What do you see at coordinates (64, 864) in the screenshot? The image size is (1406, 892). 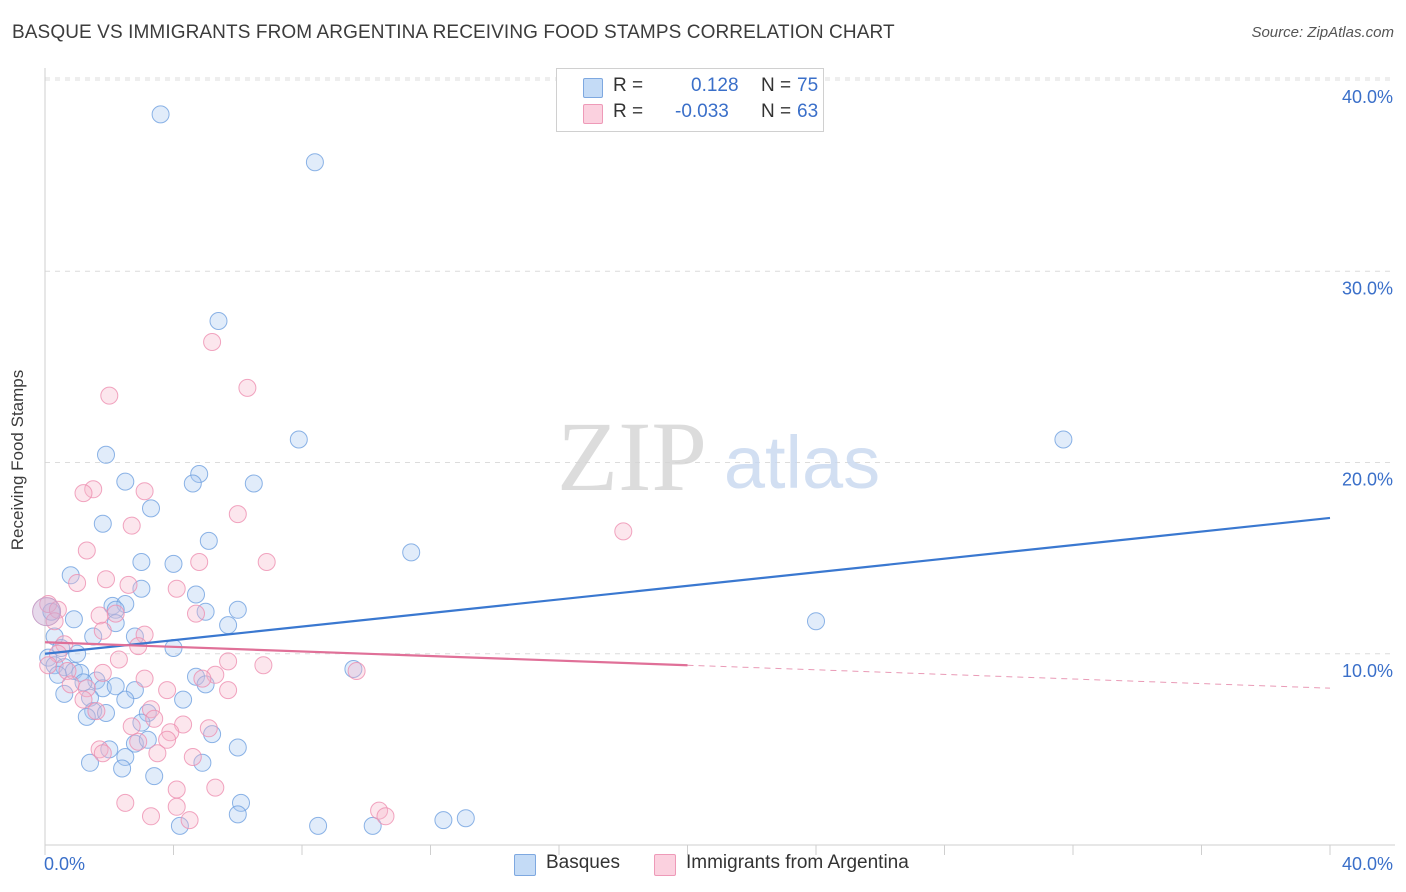 I see `x-tick-label-0: 0.0%` at bounding box center [64, 864].